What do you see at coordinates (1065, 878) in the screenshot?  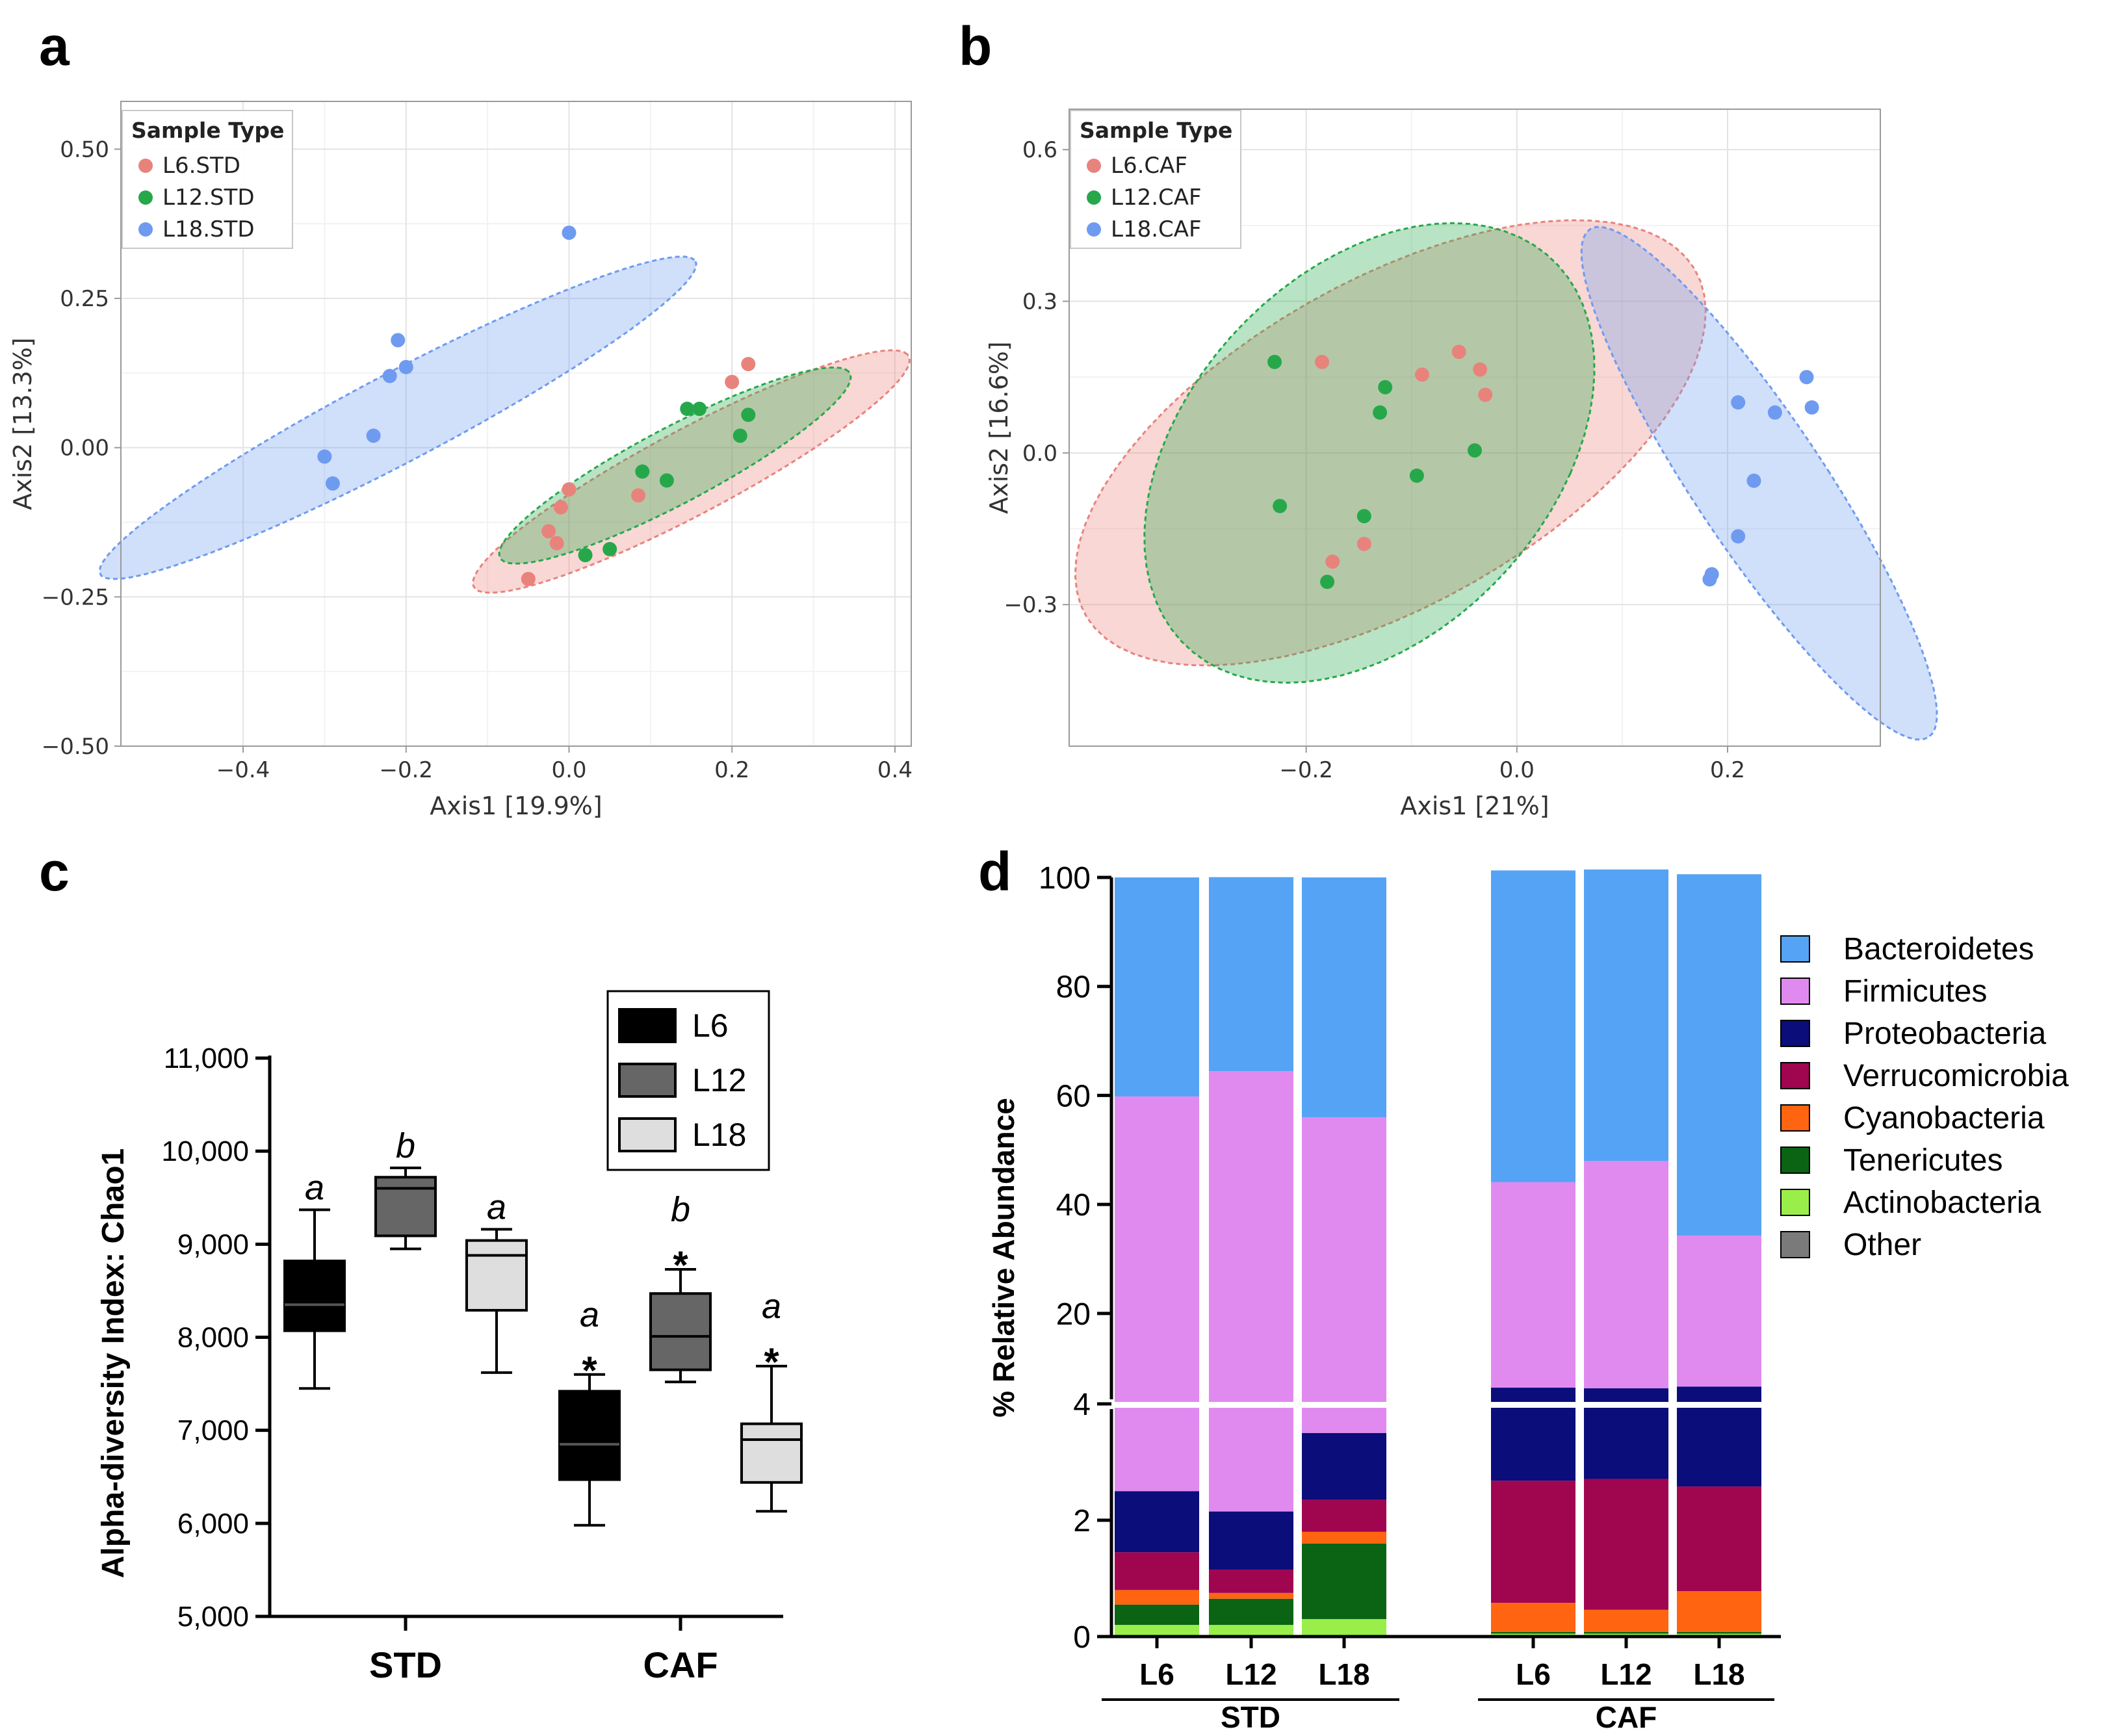 I see `y-tick-label: 100` at bounding box center [1065, 878].